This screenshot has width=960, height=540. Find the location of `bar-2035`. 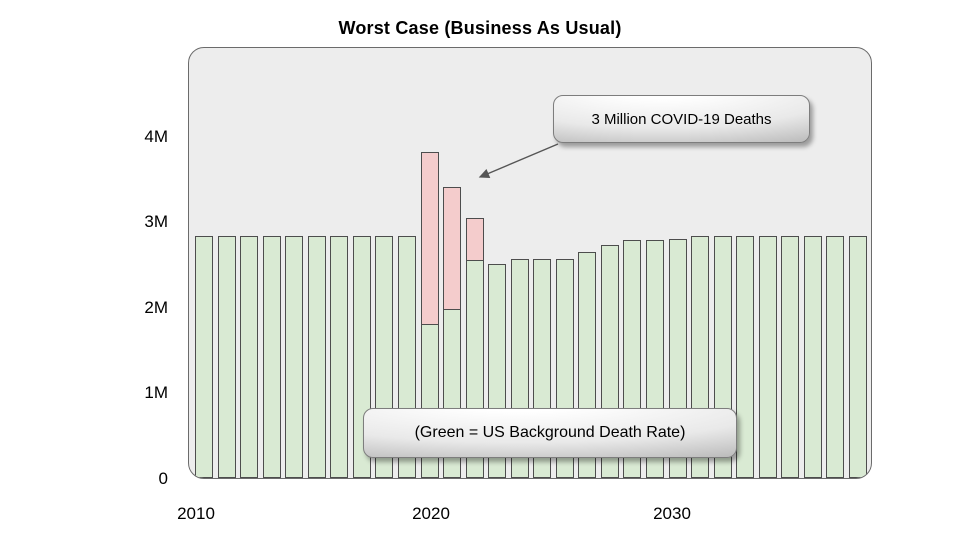

bar-2035 is located at coordinates (767, 357).